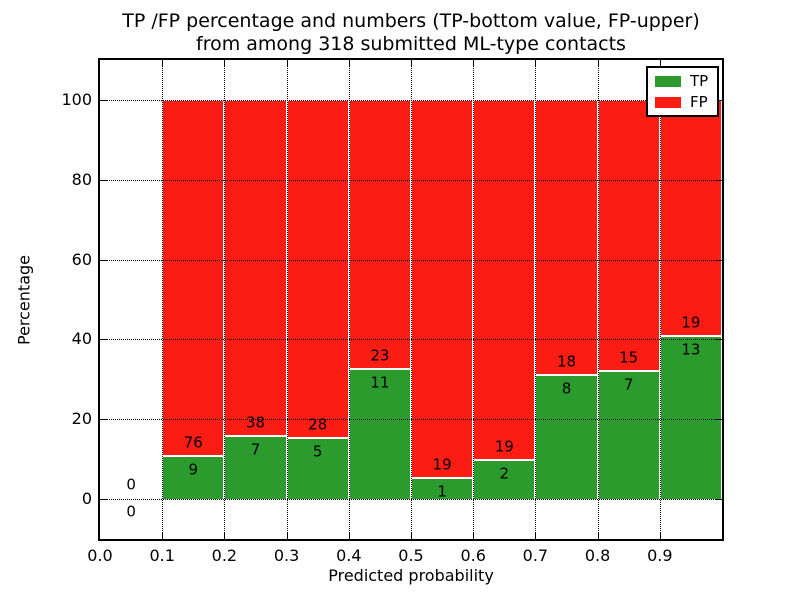  Describe the element at coordinates (681, 102) in the screenshot. I see `legend-row-fp: FP` at that location.